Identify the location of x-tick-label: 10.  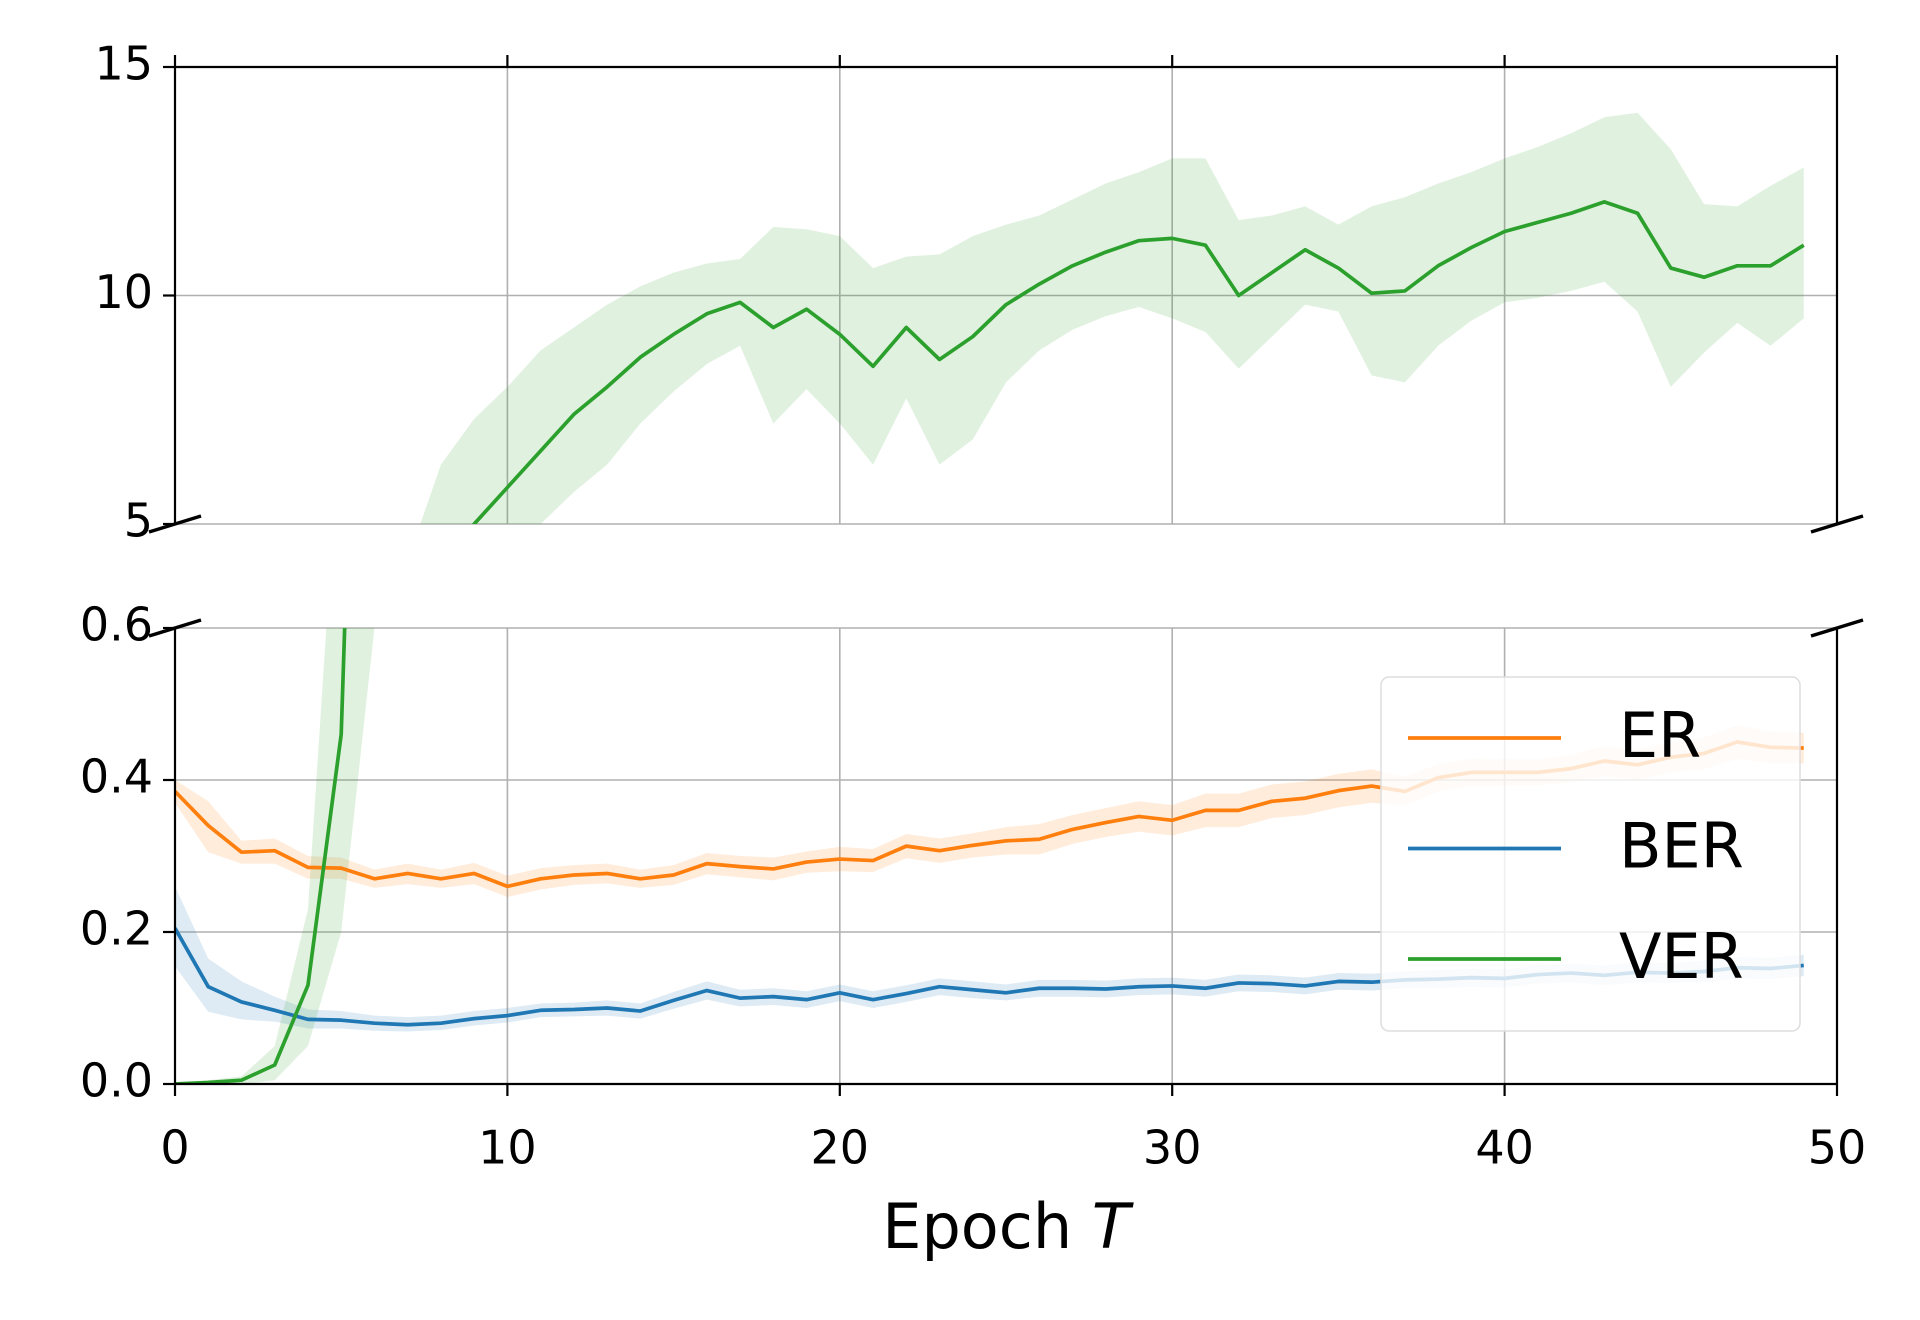
(507, 1148).